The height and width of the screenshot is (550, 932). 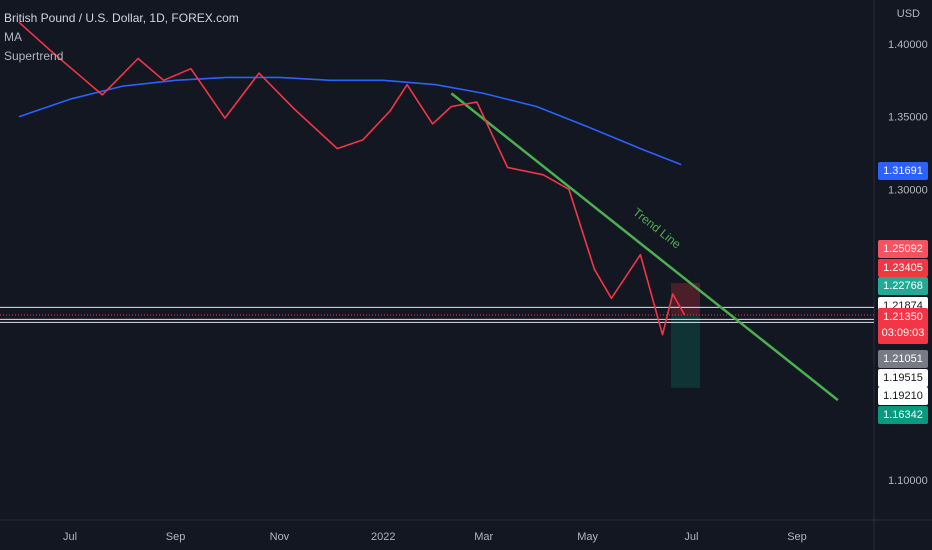 I want to click on indicator-ma-label: MA, so click(x=13, y=37).